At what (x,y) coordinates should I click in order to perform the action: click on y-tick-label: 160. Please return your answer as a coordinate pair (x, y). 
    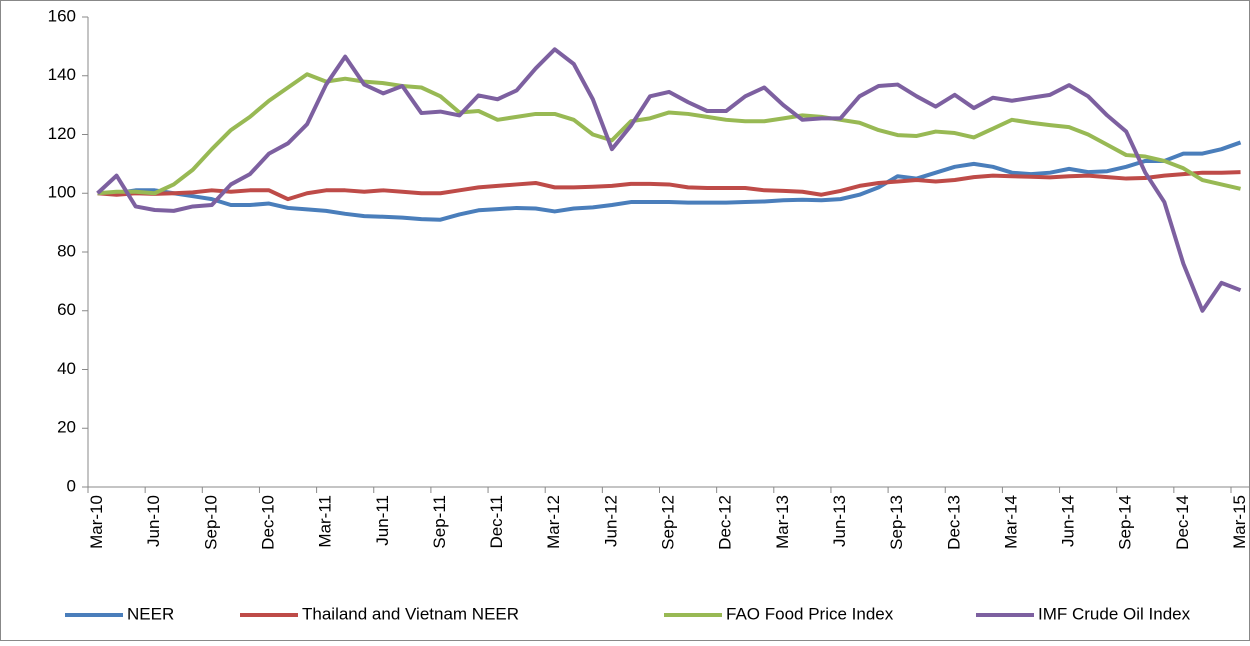
    Looking at the image, I should click on (62, 15).